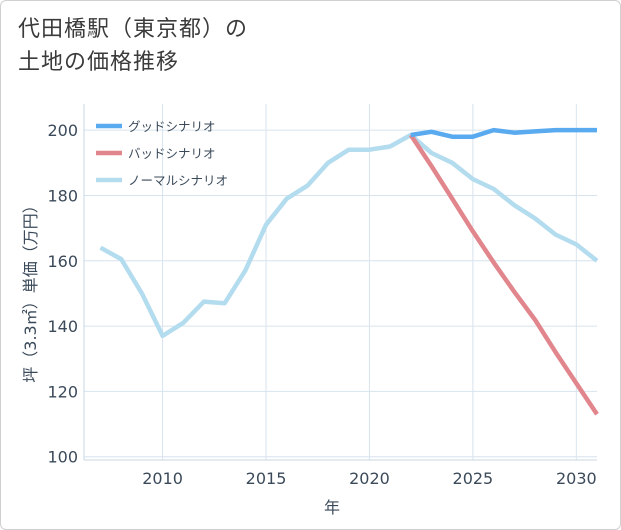 The image size is (621, 530). Describe the element at coordinates (332, 507) in the screenshot. I see `x-axis-title: 年` at that location.